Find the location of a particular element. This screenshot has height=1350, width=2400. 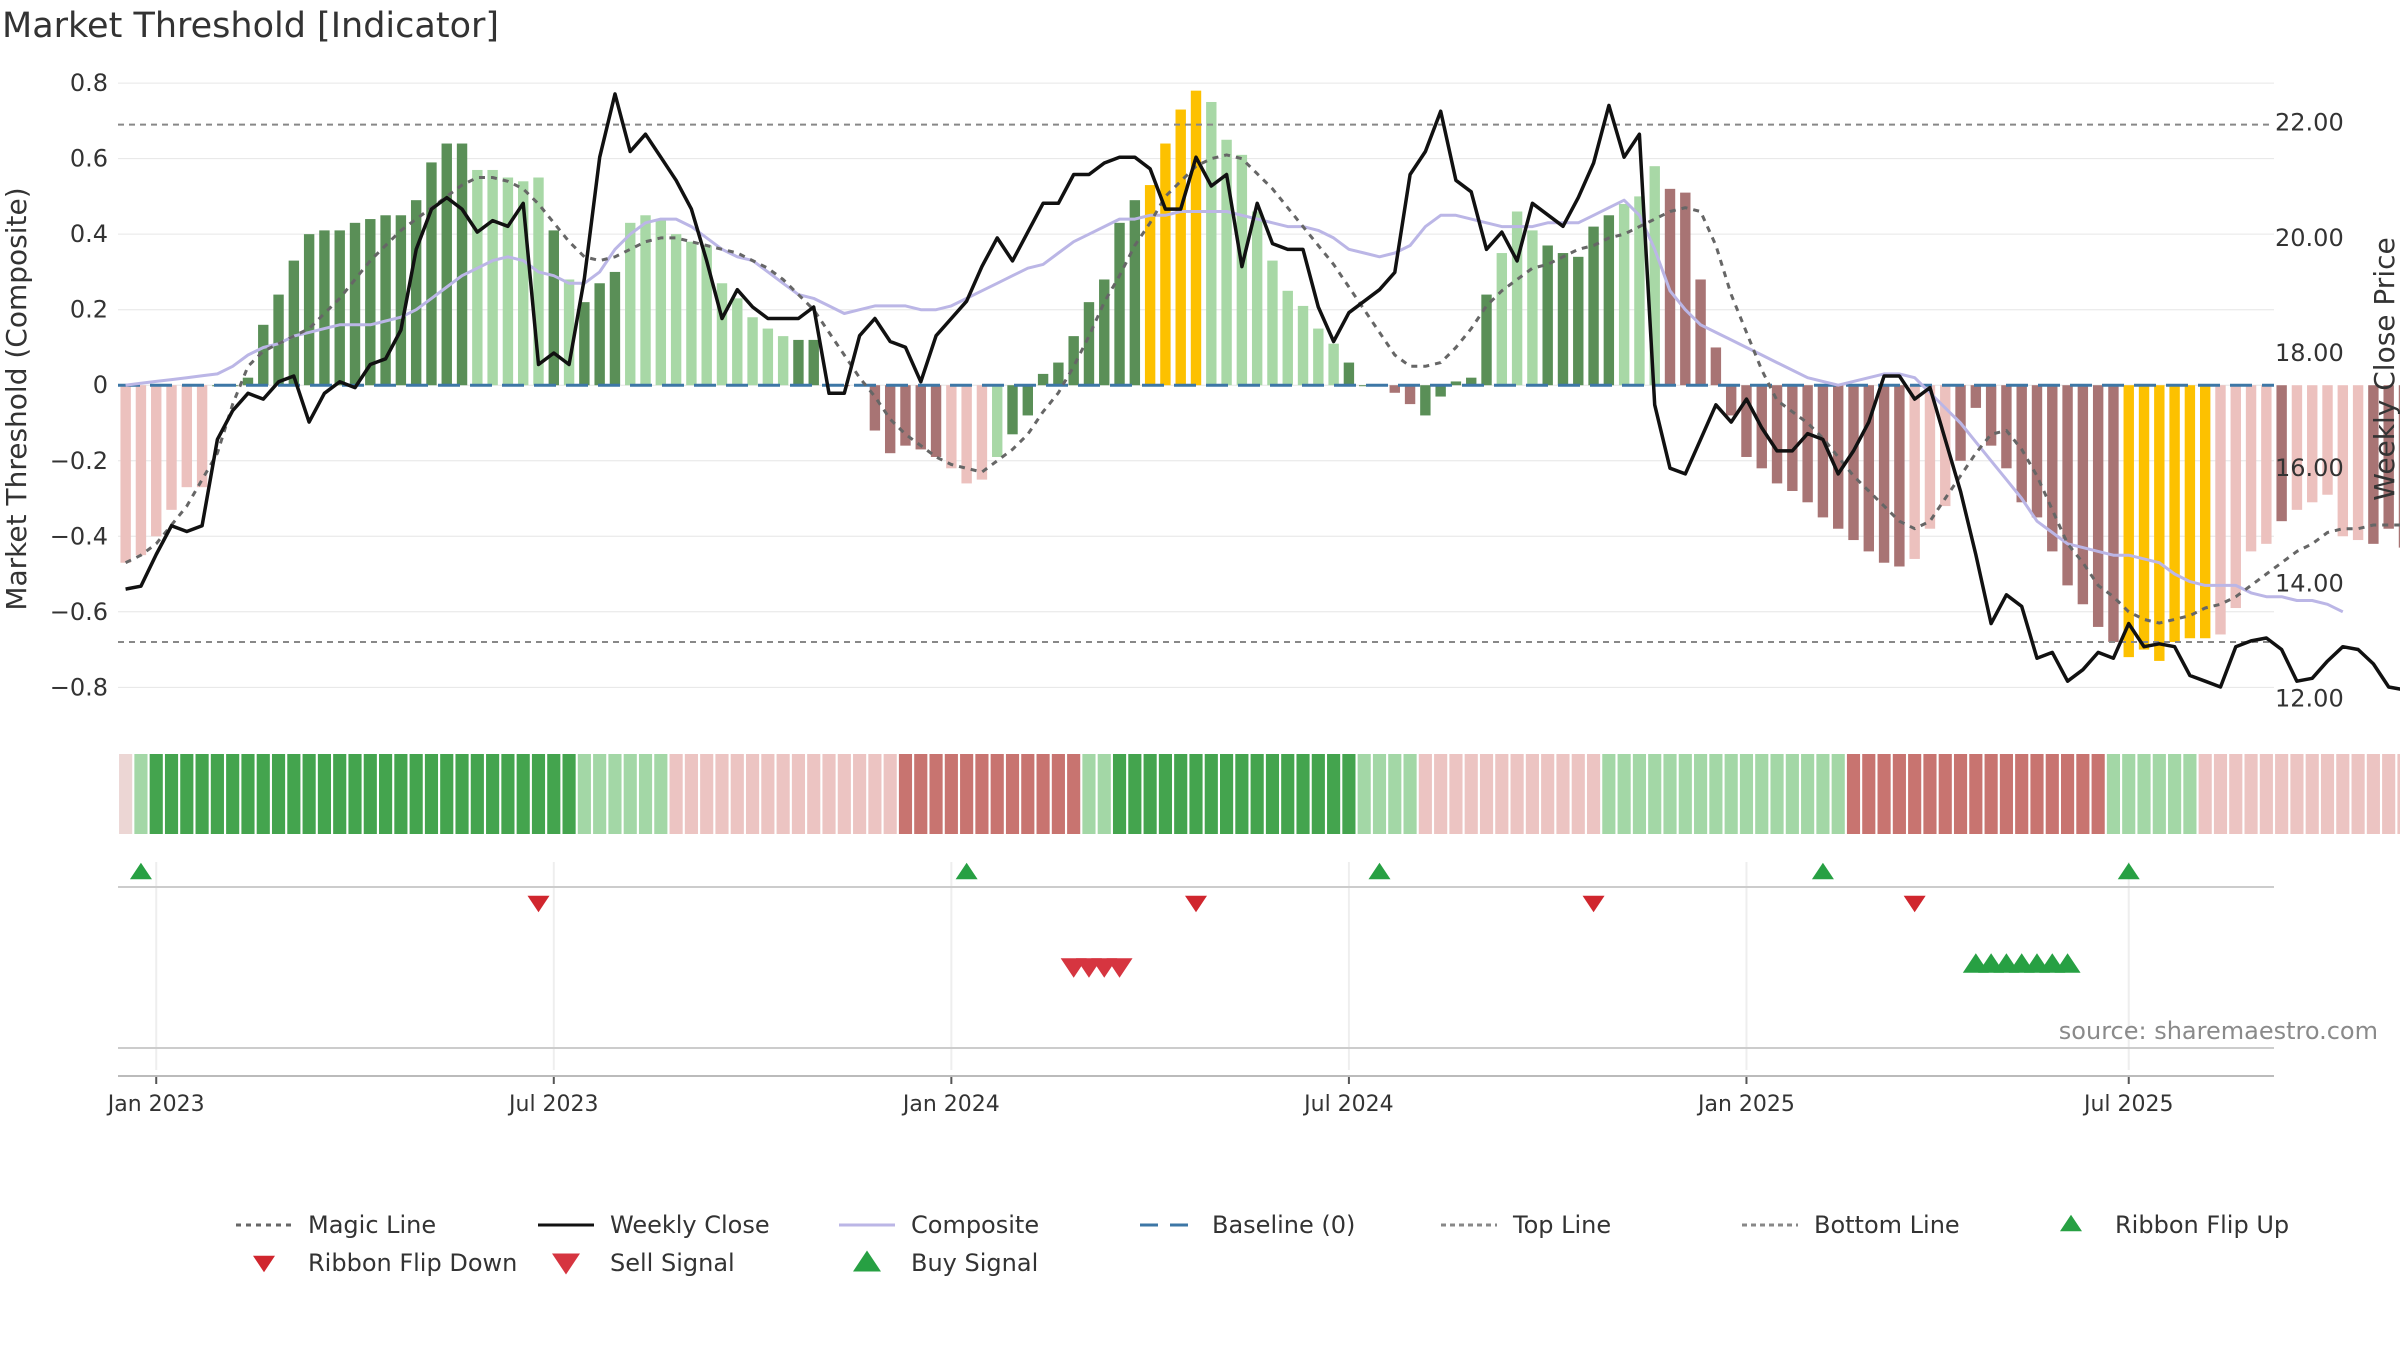

x-tick-label: Jan 2023 is located at coordinates (155, 1104).